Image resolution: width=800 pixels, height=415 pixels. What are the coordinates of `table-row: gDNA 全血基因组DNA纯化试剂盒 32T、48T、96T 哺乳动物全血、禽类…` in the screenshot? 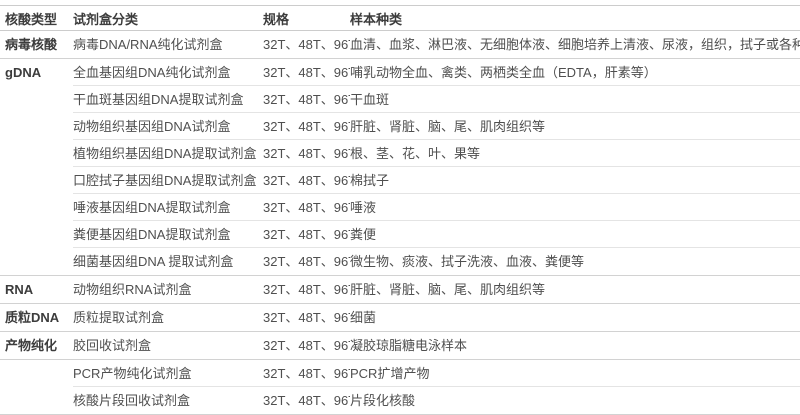 It's located at (400, 72).